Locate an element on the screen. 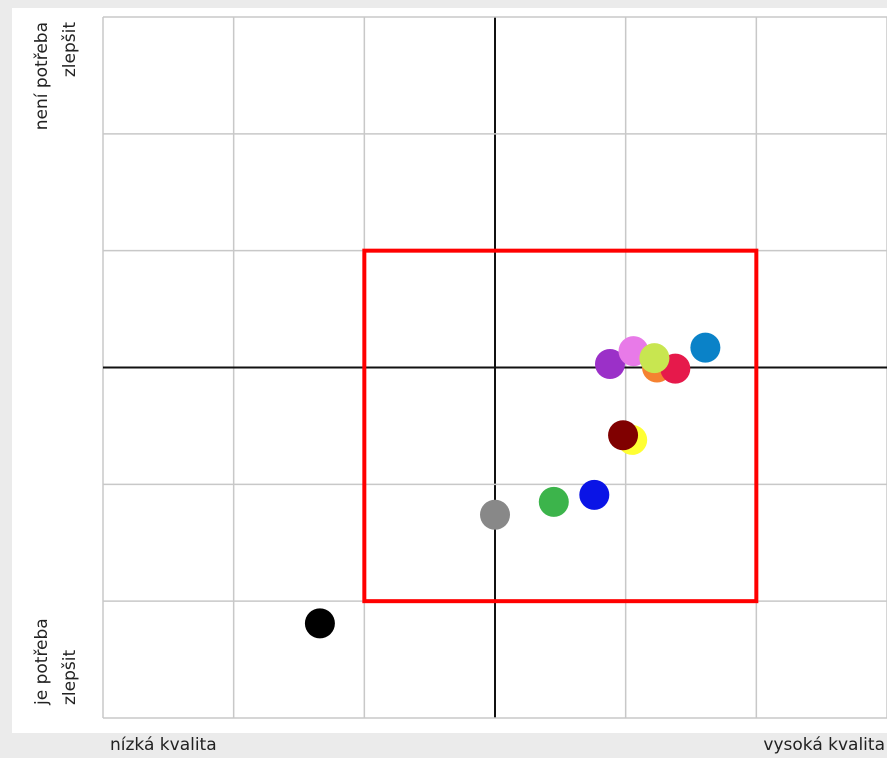  y-high-label: není potřeba is located at coordinates (42, 76).